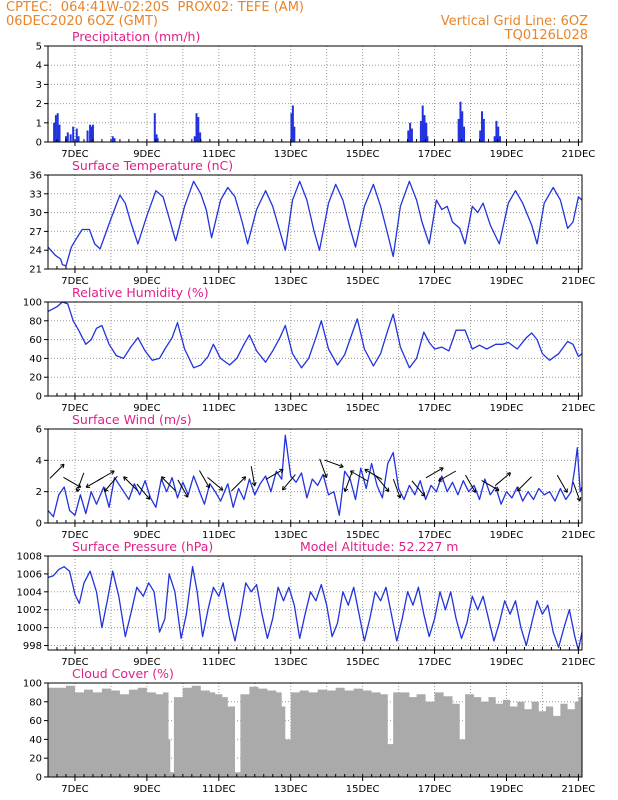 The image size is (618, 800). Describe the element at coordinates (39, 461) in the screenshot. I see `y-tick-label: 4` at that location.